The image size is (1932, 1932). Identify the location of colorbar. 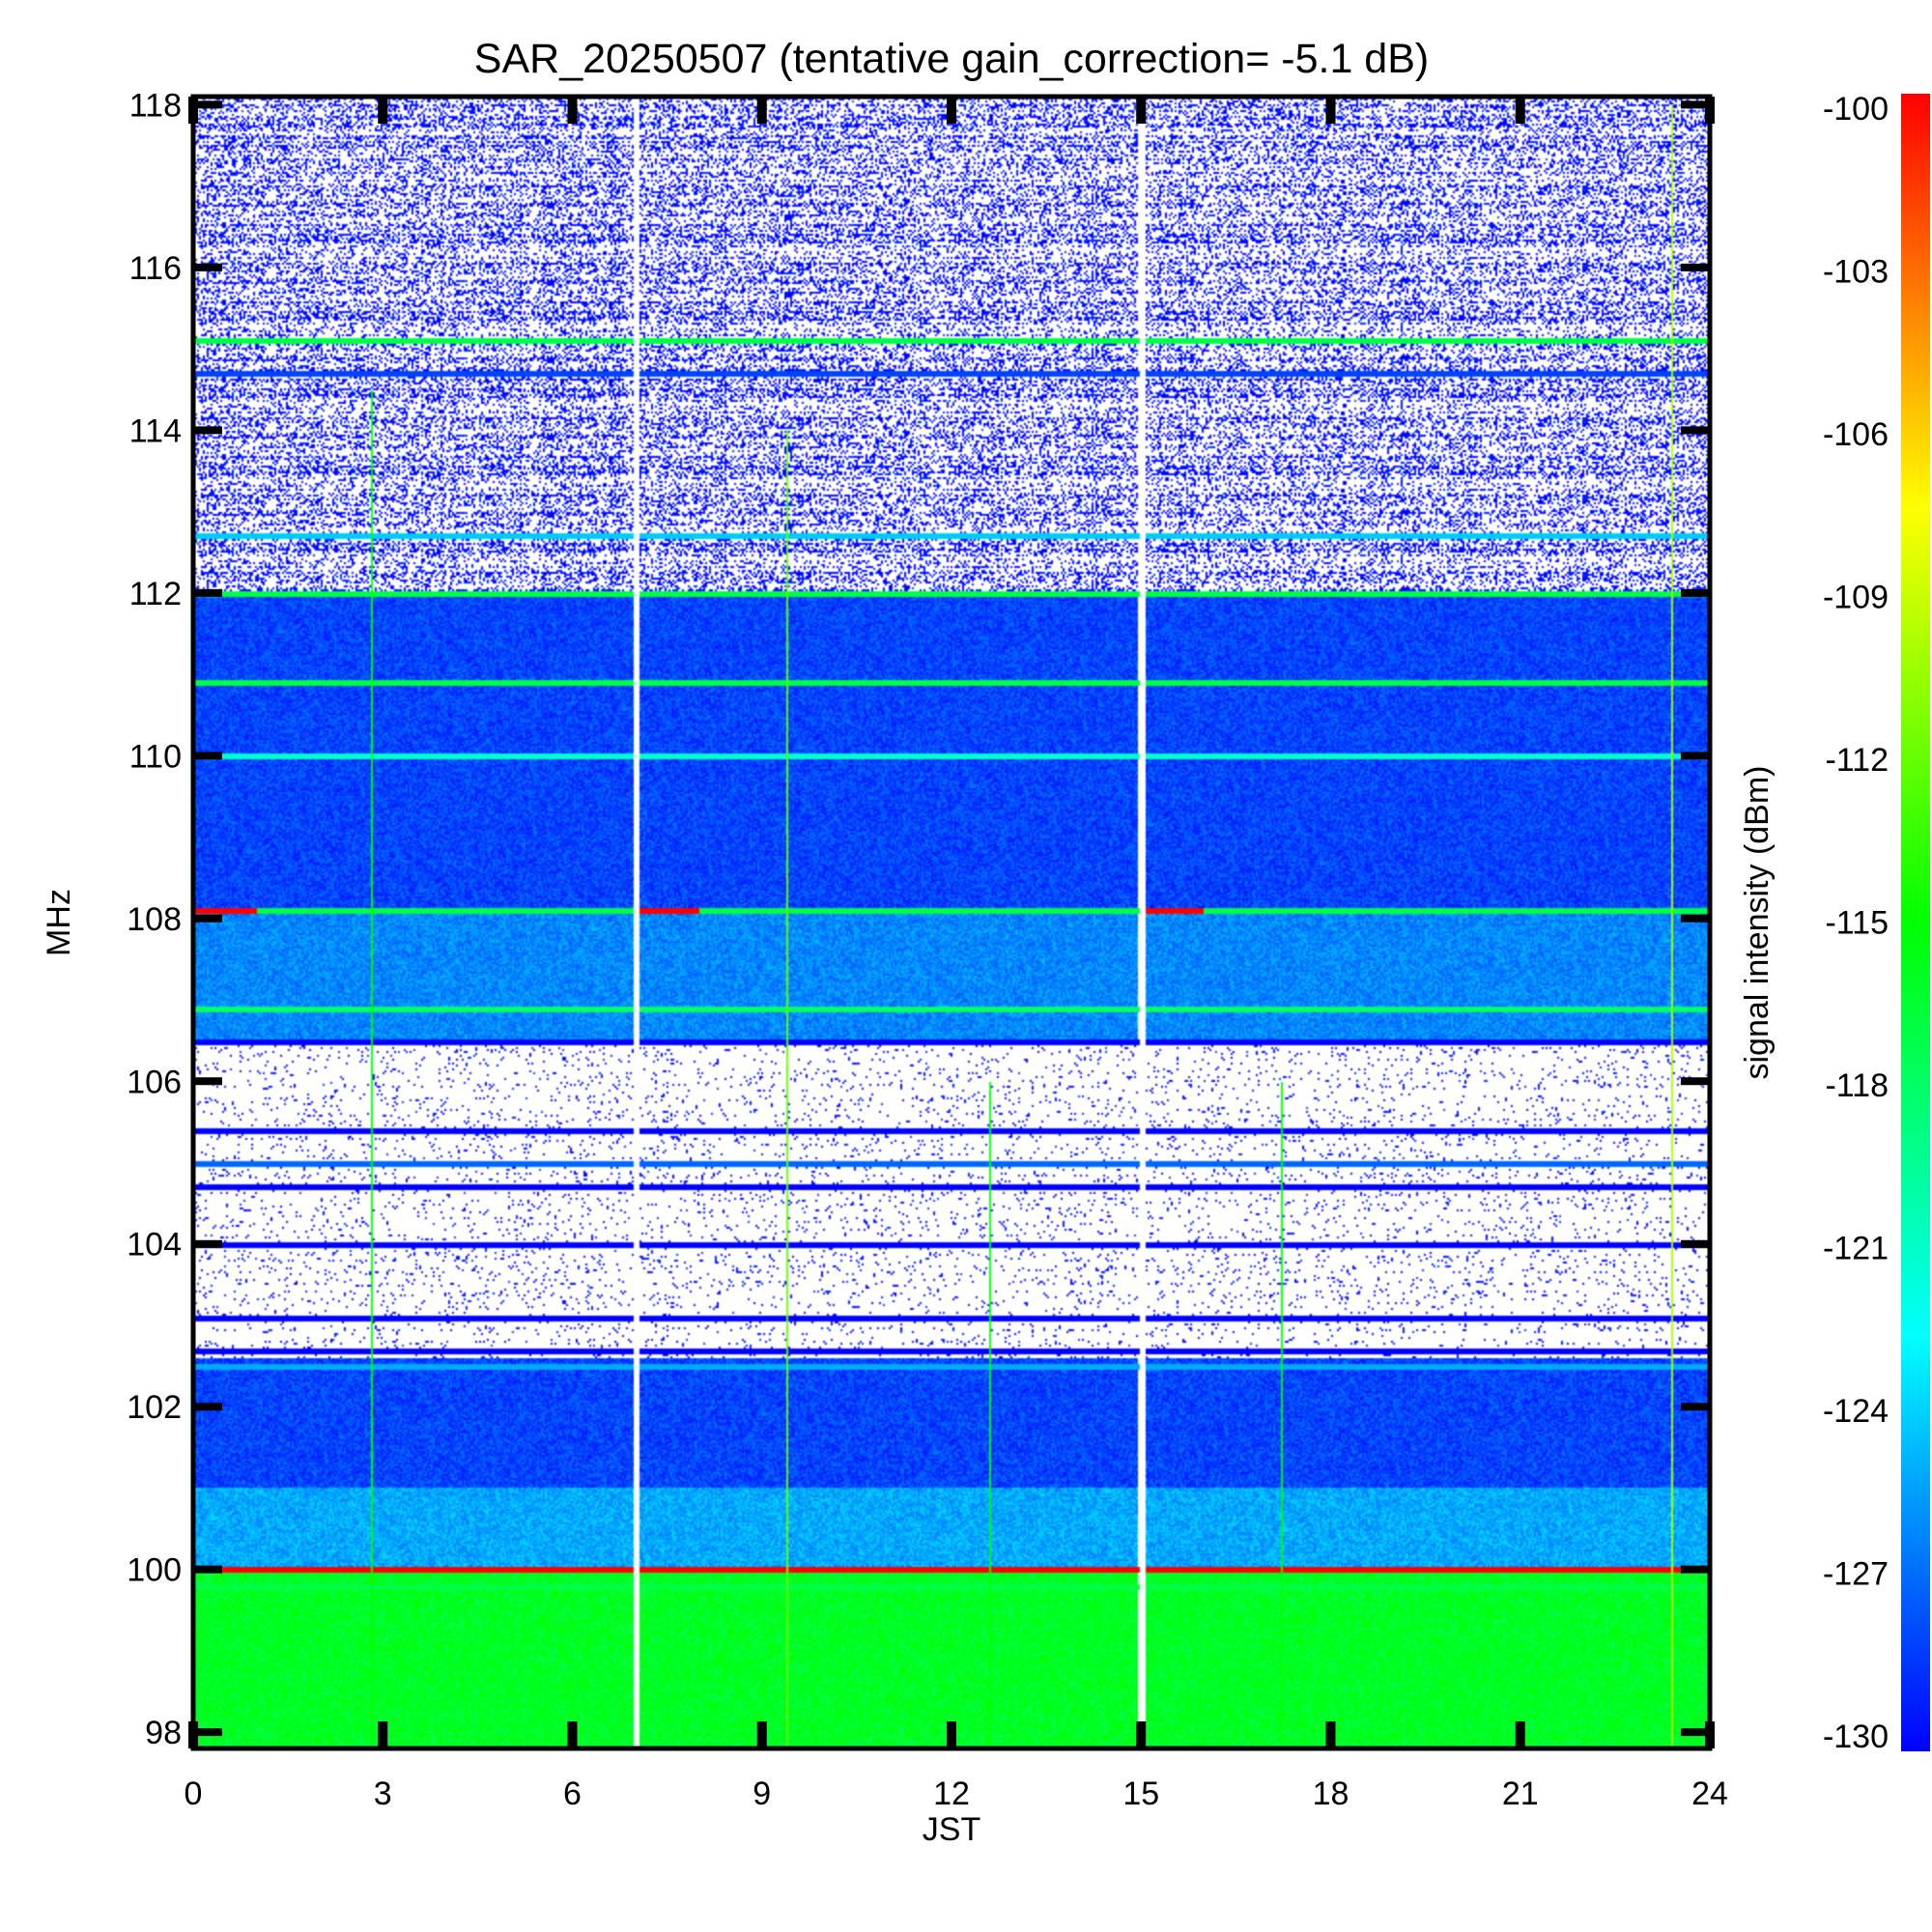
(1915, 922).